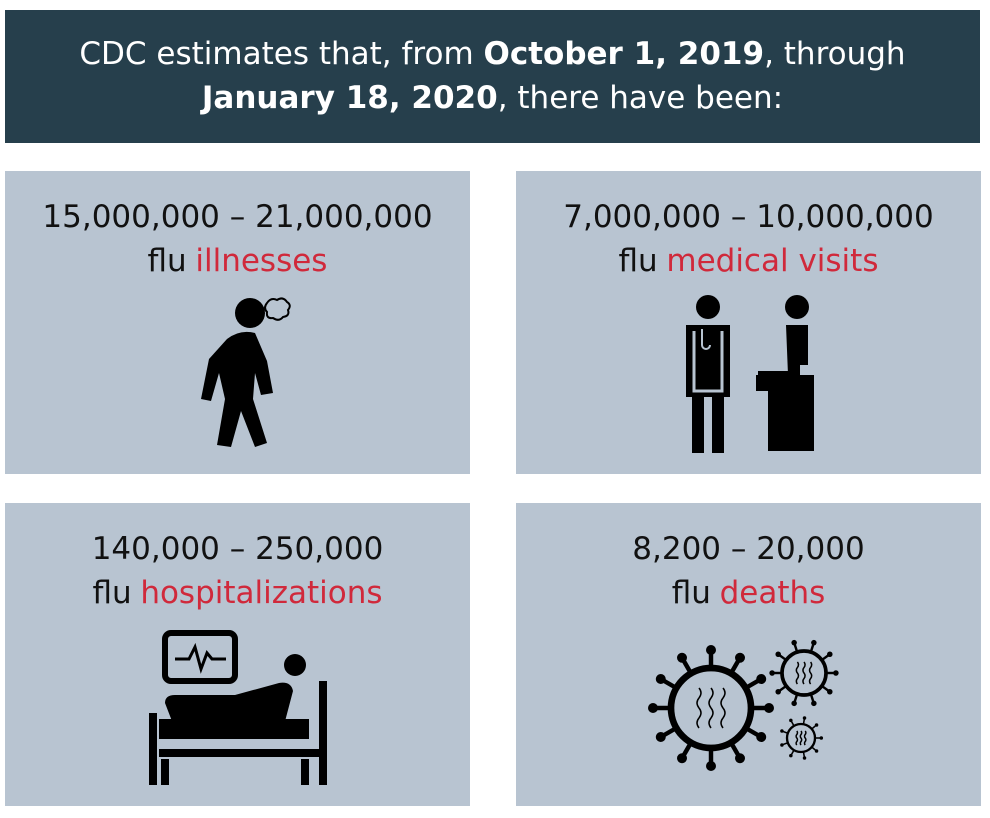  I want to click on range: 7,000,000 – 10,000,000, so click(748, 217).